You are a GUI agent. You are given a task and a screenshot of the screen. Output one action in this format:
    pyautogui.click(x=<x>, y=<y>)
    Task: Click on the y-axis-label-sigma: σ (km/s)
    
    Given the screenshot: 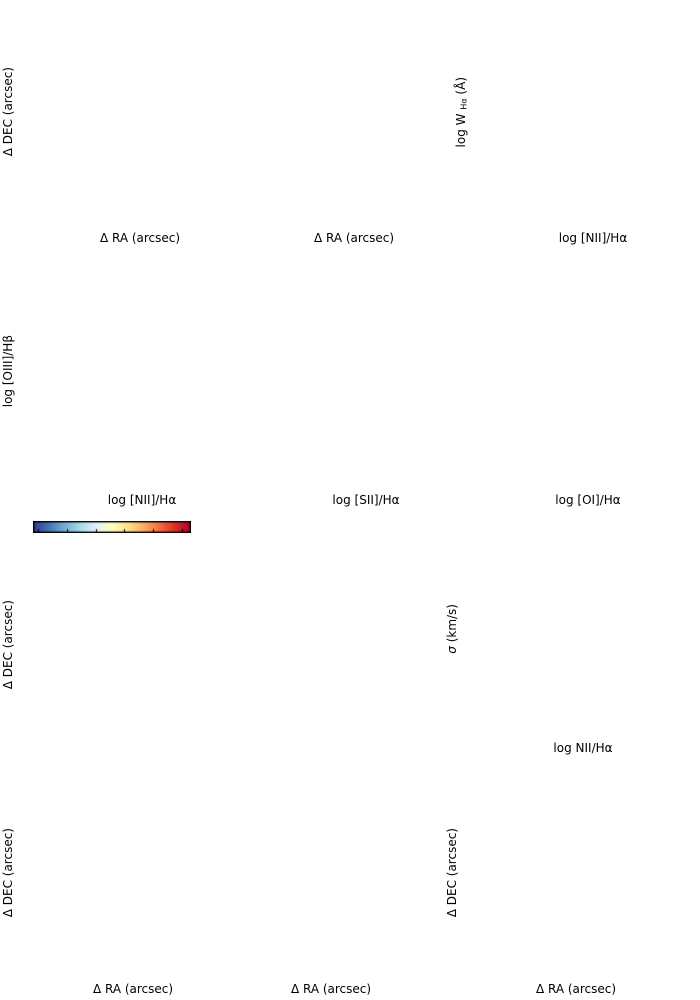 What is the action you would take?
    pyautogui.click(x=452, y=628)
    